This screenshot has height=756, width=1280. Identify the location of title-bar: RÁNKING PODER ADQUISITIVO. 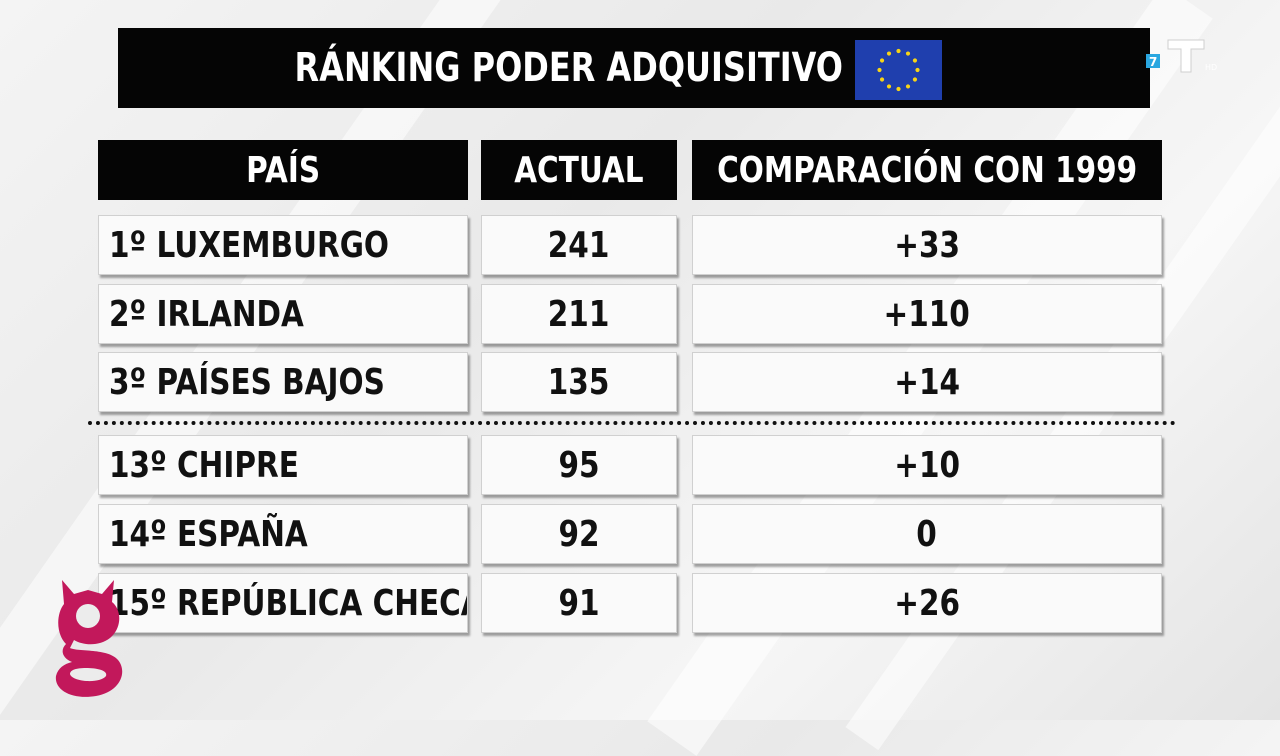
(634, 68).